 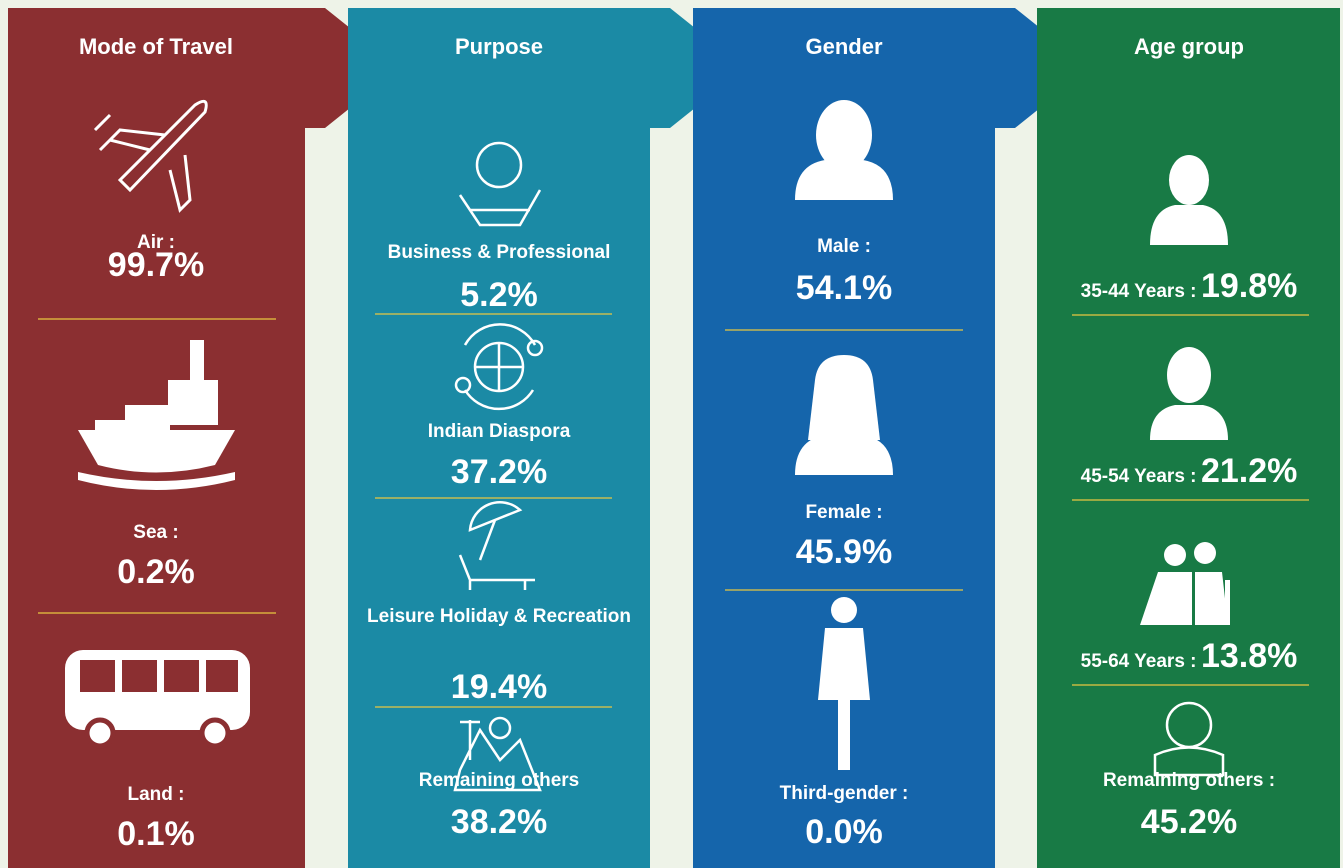 I want to click on item-row: 45-54 Years : 21.2%, so click(x=1189, y=471).